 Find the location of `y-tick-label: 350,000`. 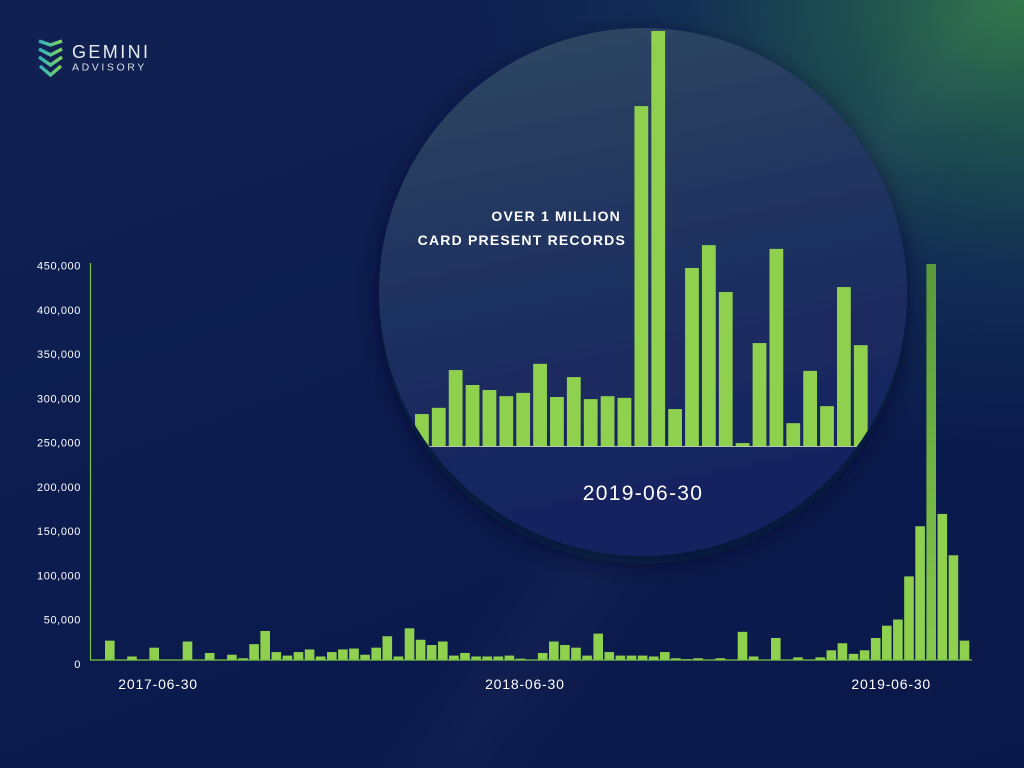

y-tick-label: 350,000 is located at coordinates (59, 355).